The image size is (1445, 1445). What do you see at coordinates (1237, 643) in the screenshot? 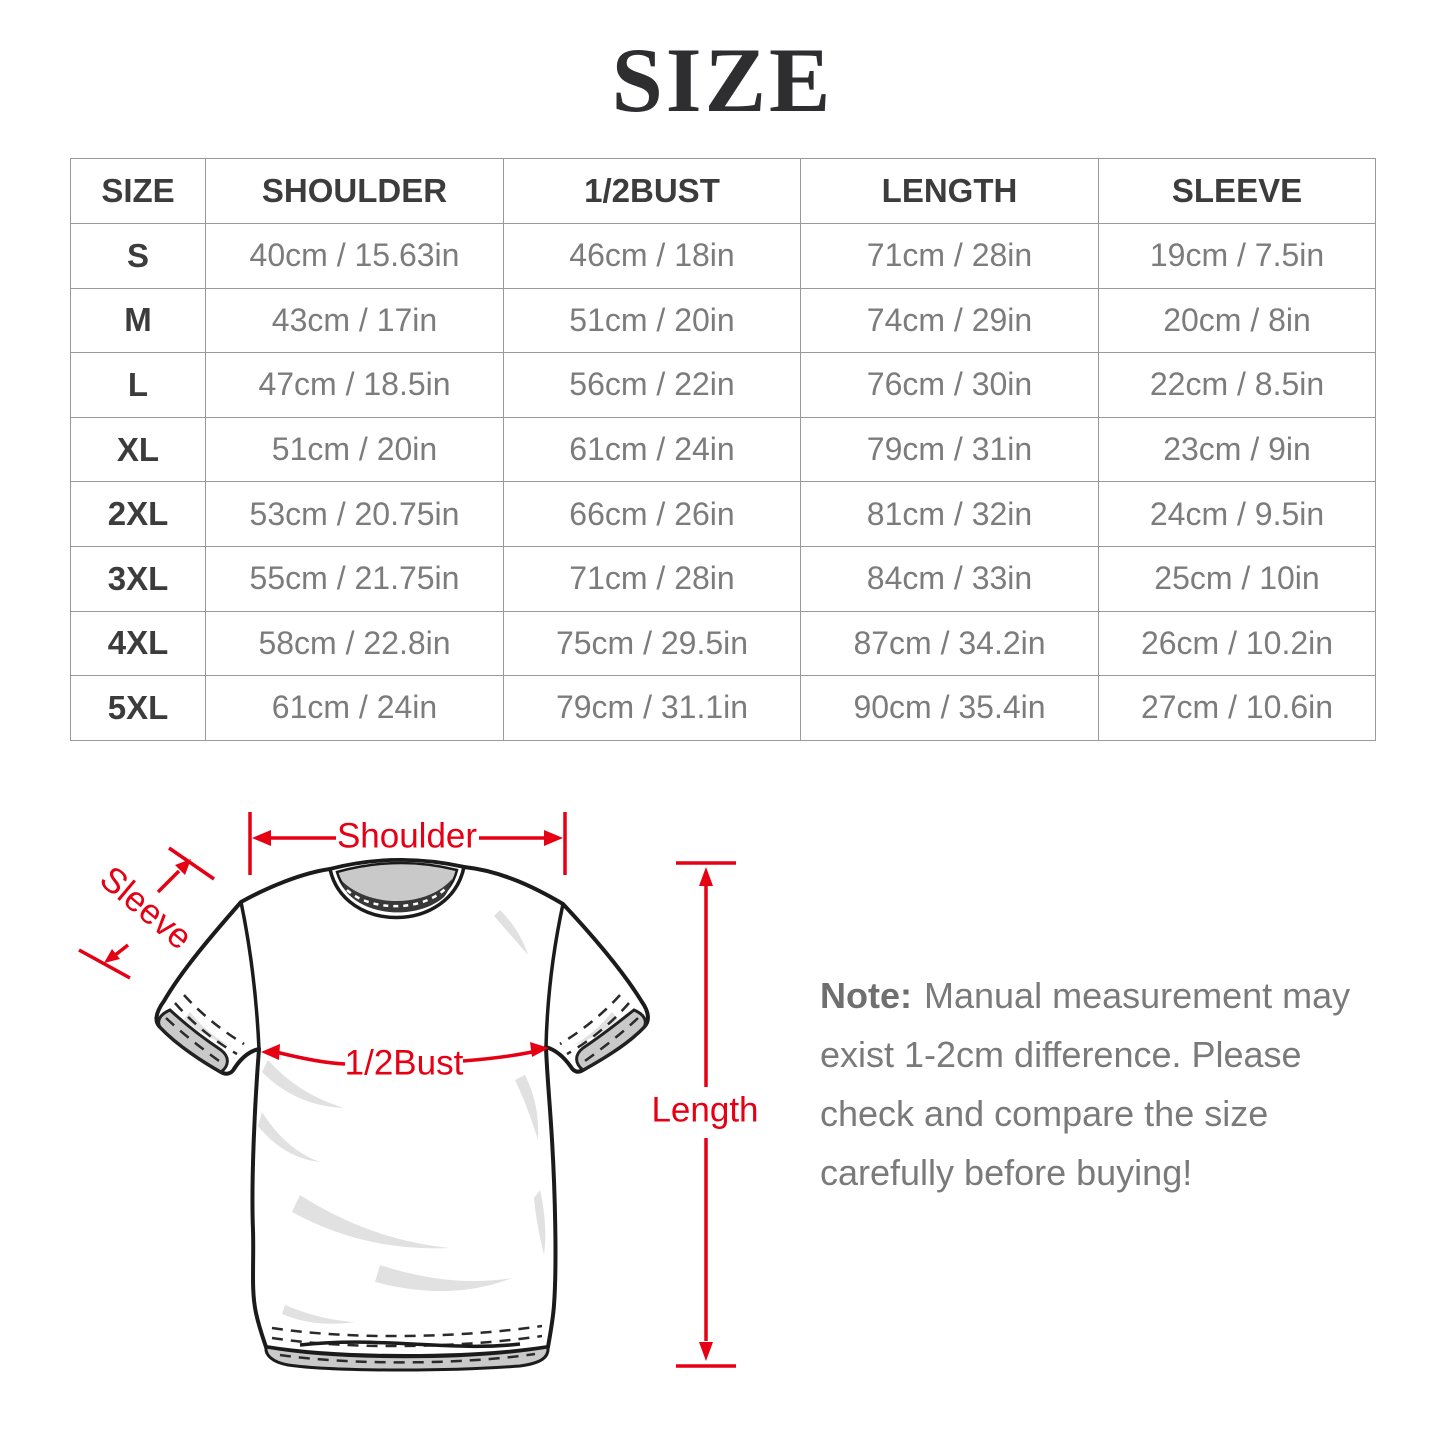
I see `measurement-cell: 26cm / 10.2in` at bounding box center [1237, 643].